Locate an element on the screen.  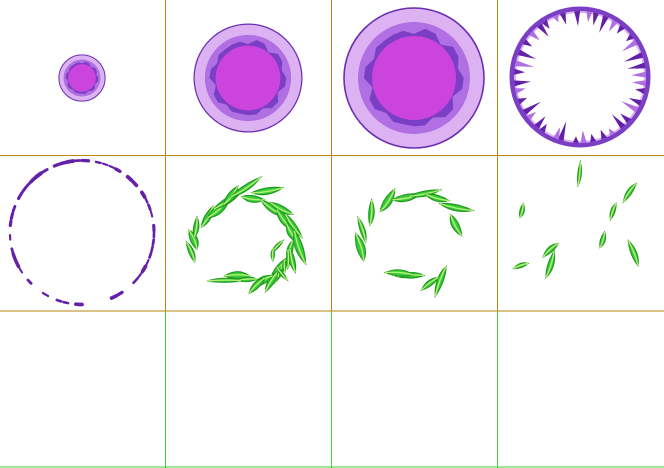
frame-3-bubble is located at coordinates (414, 78).